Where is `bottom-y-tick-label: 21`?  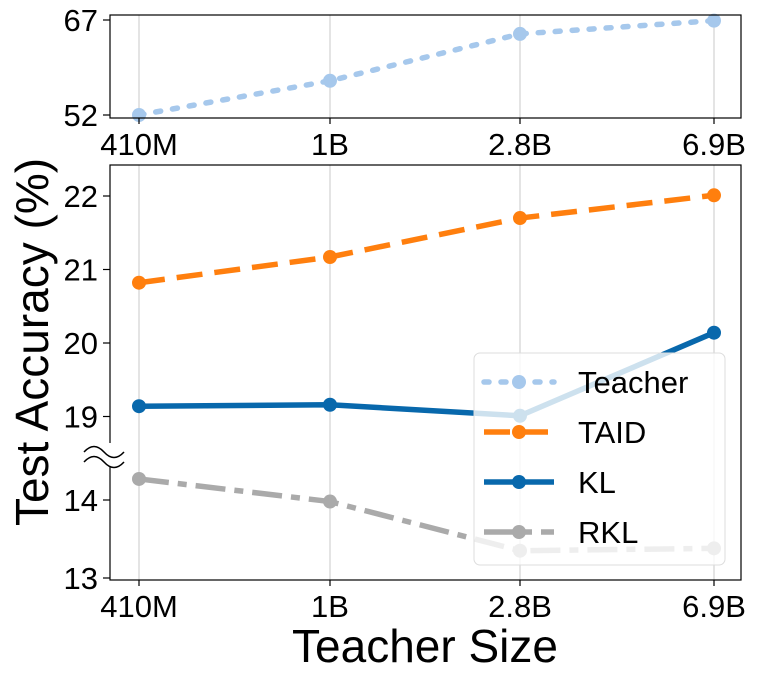
bottom-y-tick-label: 21 is located at coordinates (81, 270).